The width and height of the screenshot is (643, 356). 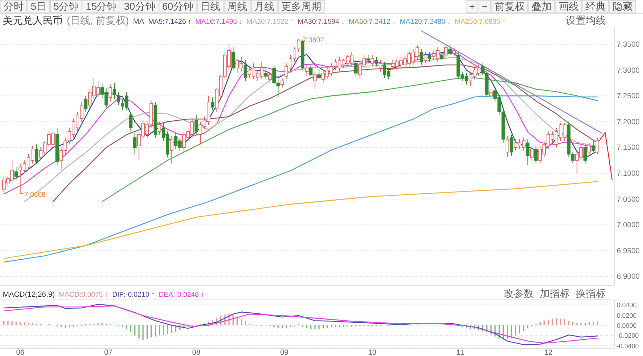 I want to click on text: 5分钟, so click(x=67, y=7).